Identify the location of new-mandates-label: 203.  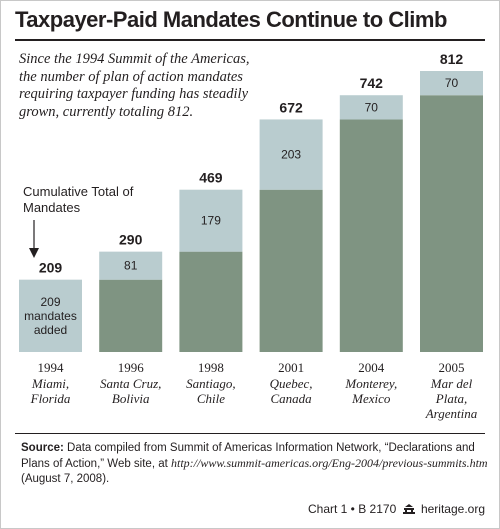
(291, 155).